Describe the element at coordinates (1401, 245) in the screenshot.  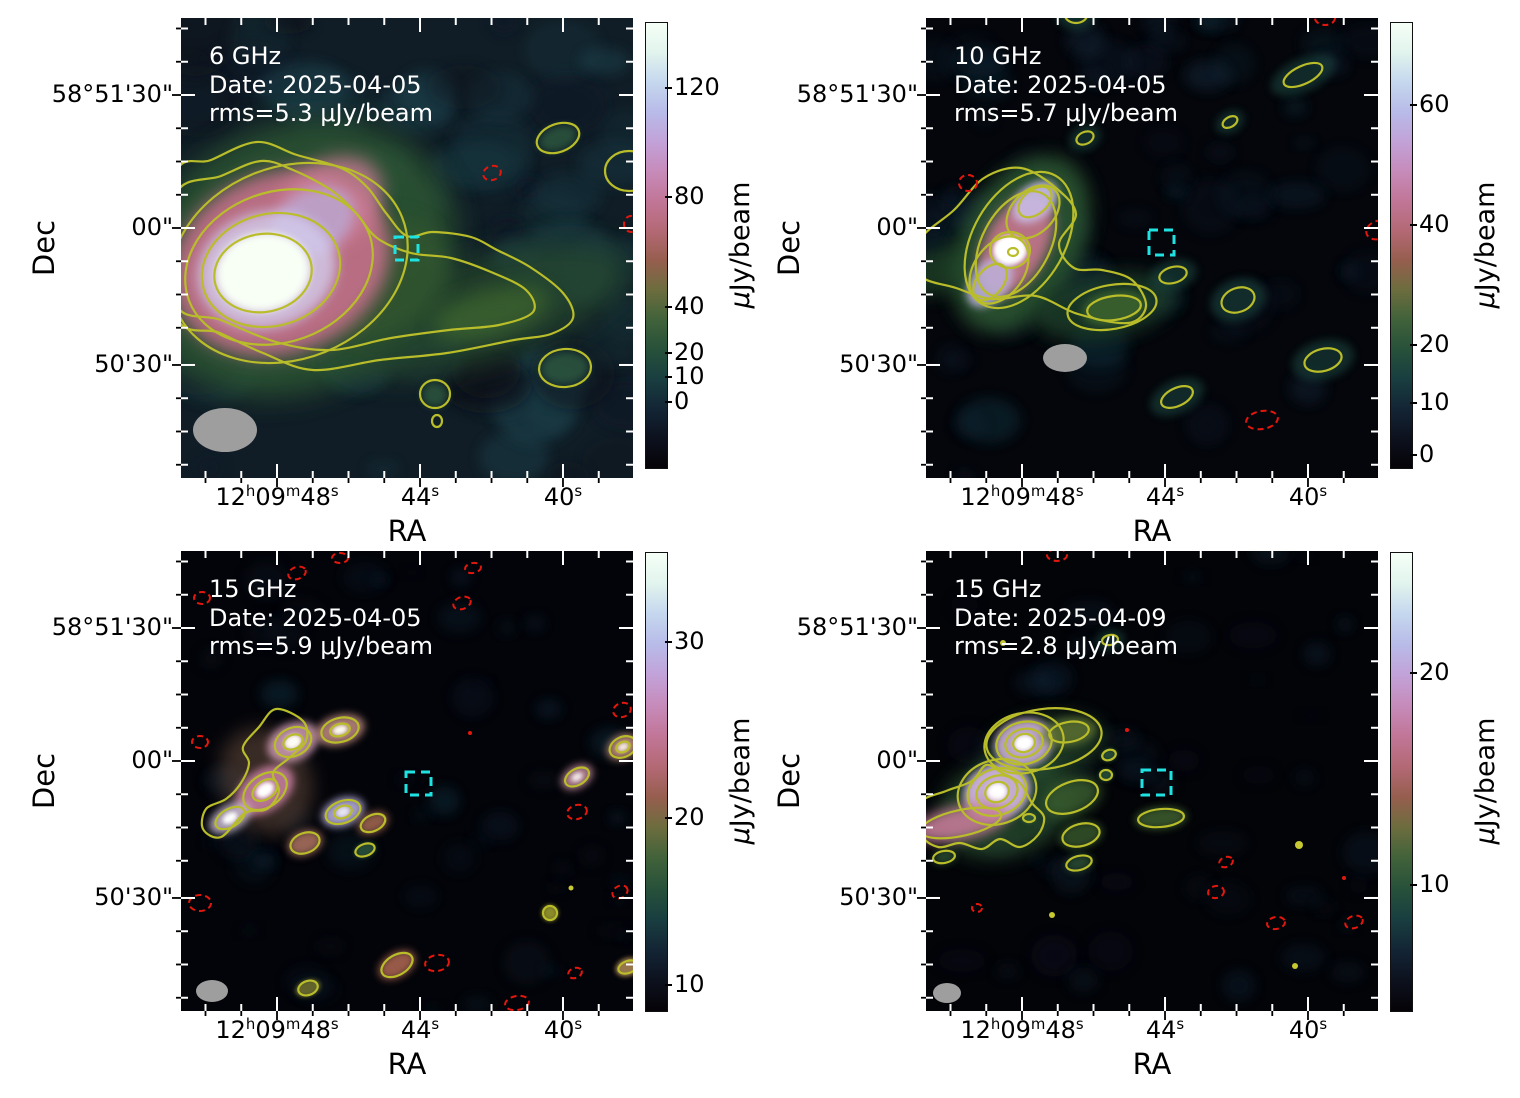
I see `colorbar-10ghz` at that location.